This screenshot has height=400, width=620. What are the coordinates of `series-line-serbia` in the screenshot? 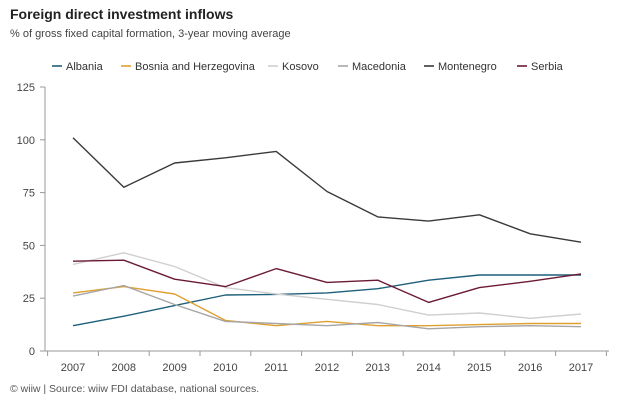 It's located at (327, 281).